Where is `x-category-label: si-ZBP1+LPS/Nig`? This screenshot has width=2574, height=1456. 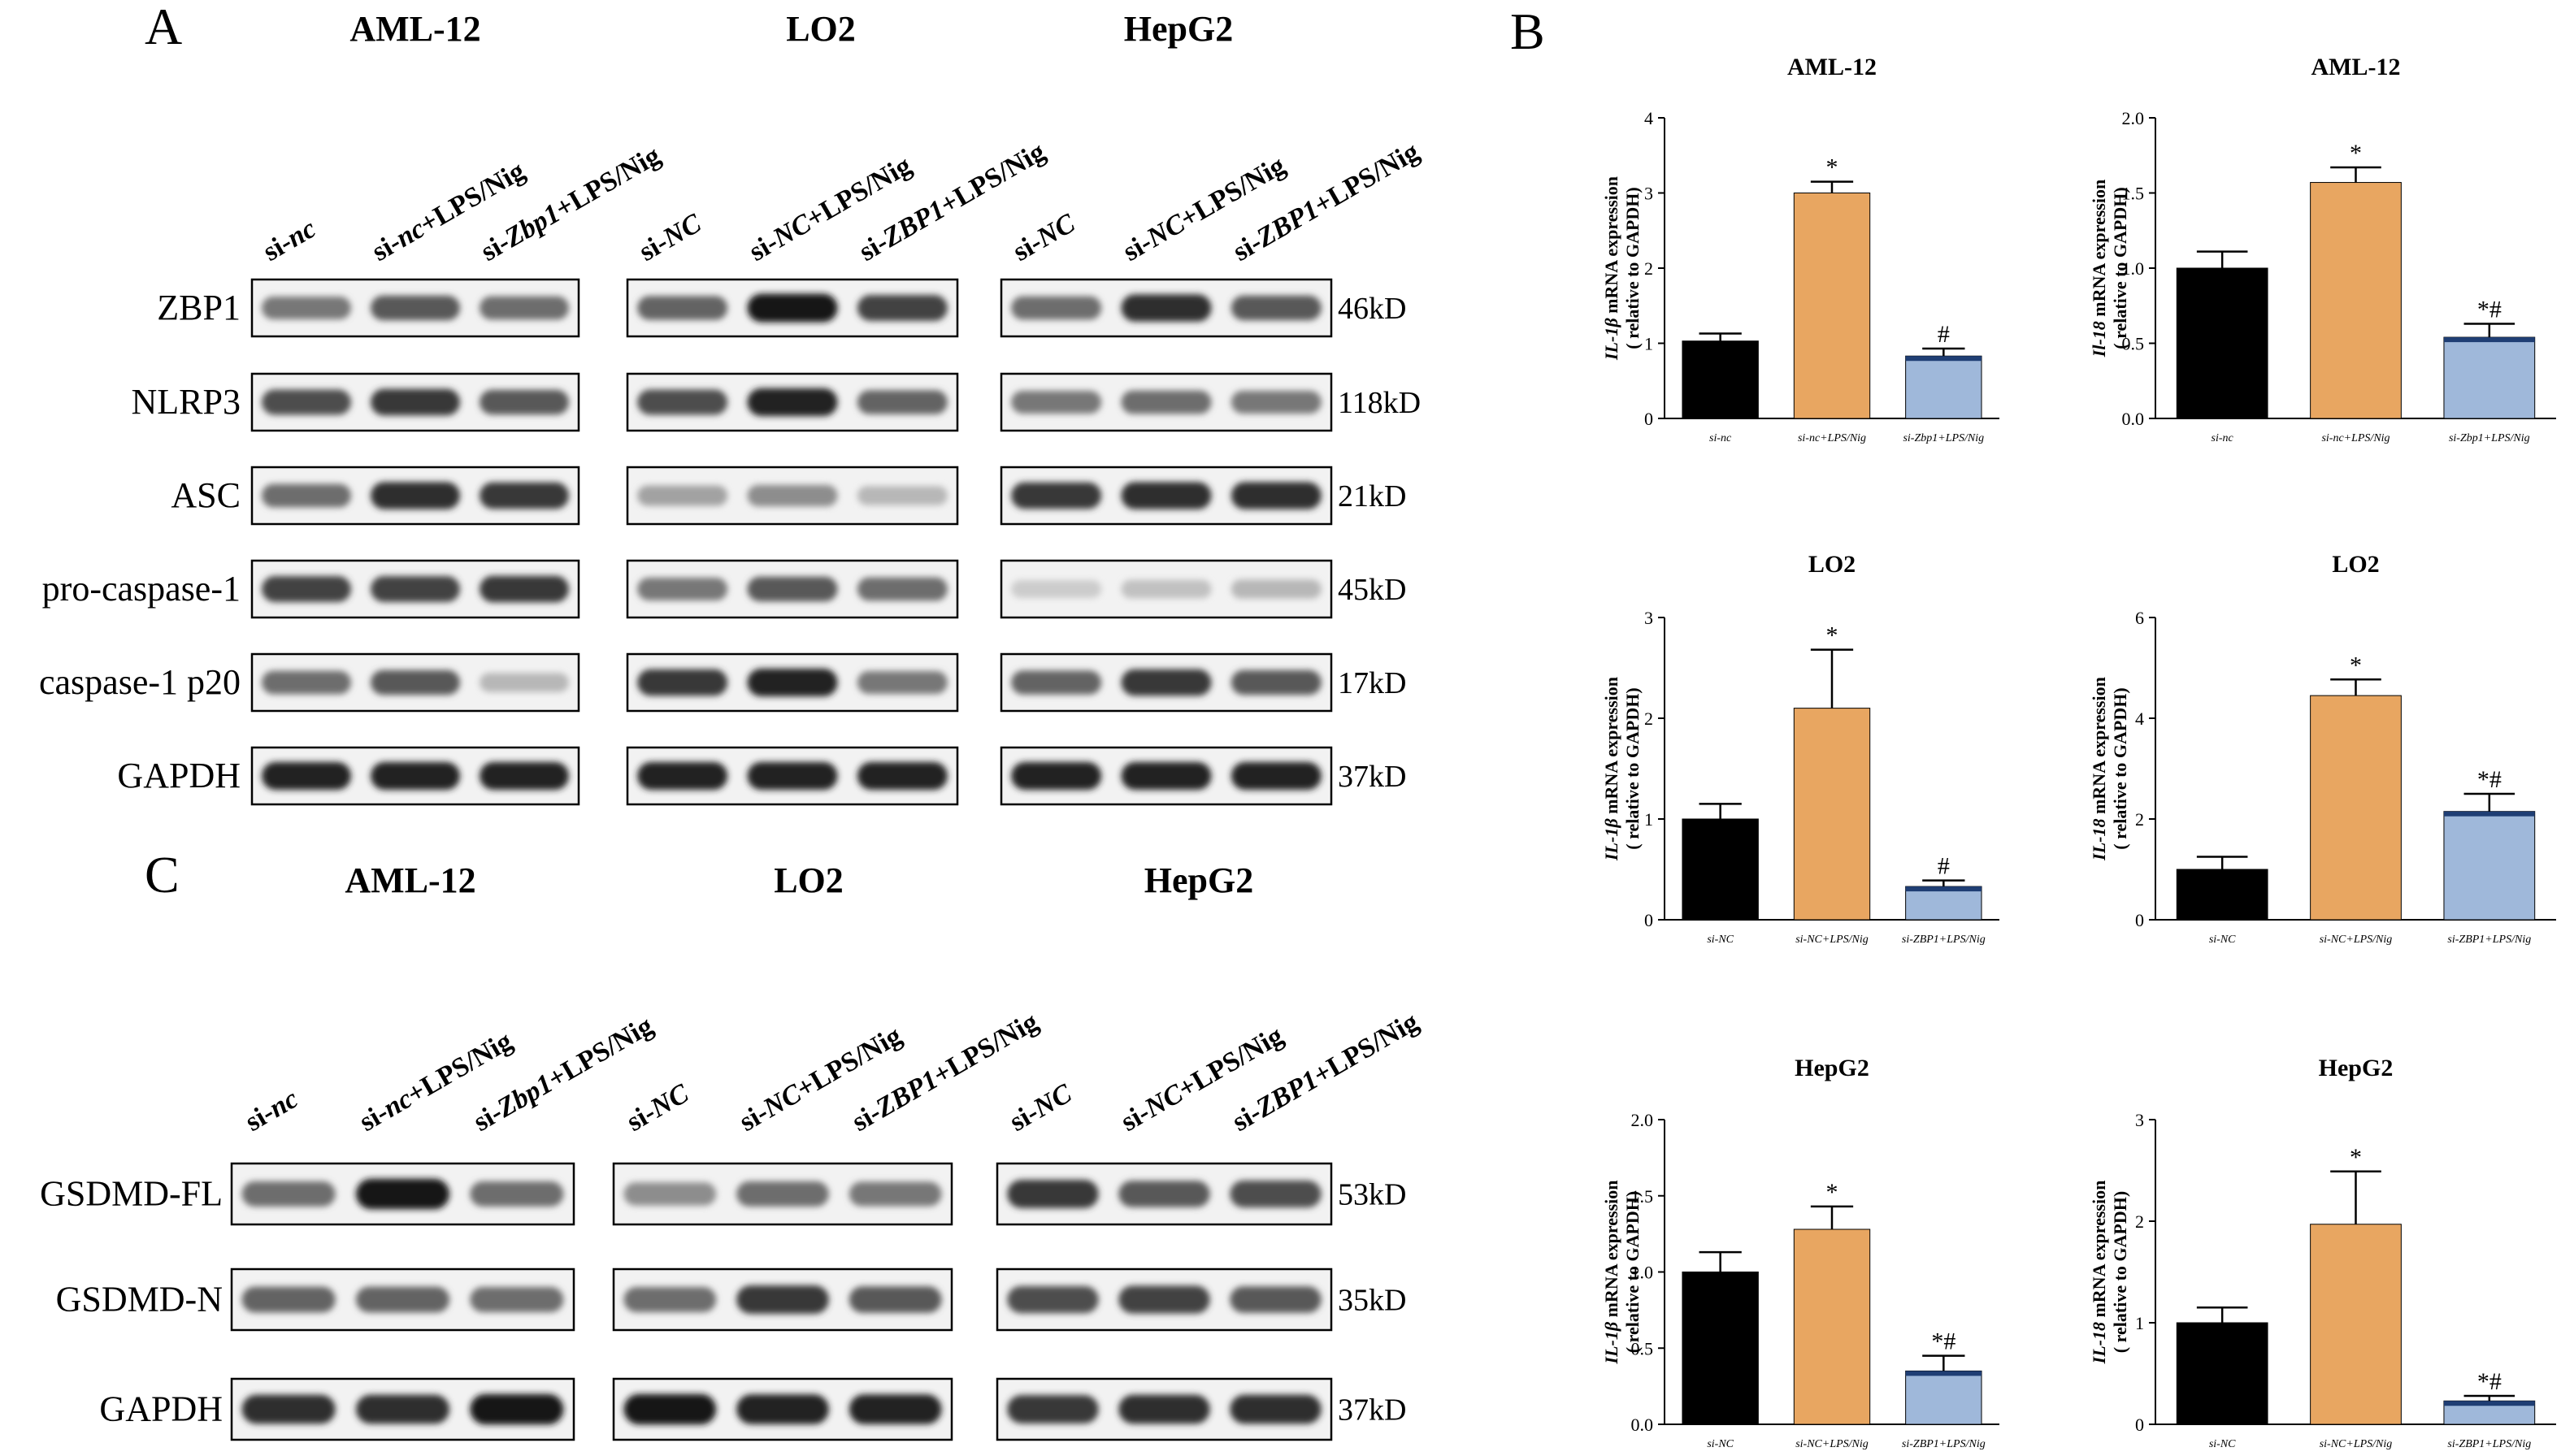
x-category-label: si-ZBP1+LPS/Nig is located at coordinates (2489, 1444).